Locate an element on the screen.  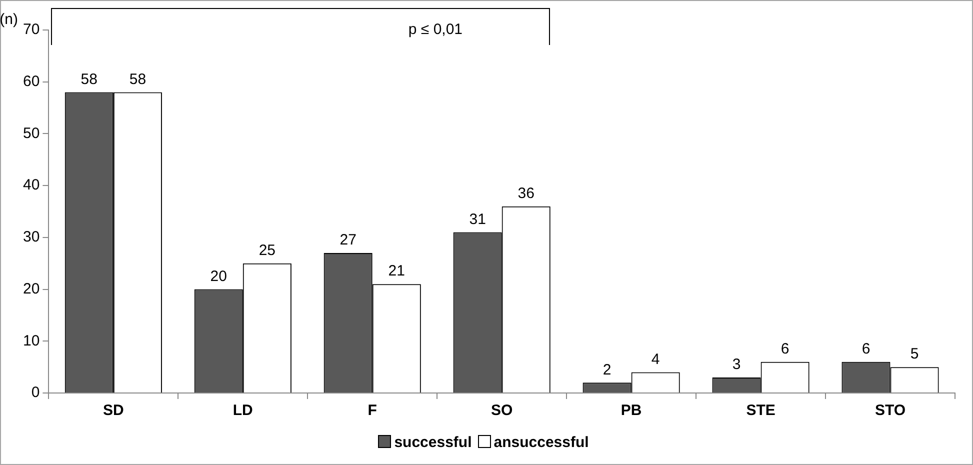
x-tick-label: F is located at coordinates (372, 411).